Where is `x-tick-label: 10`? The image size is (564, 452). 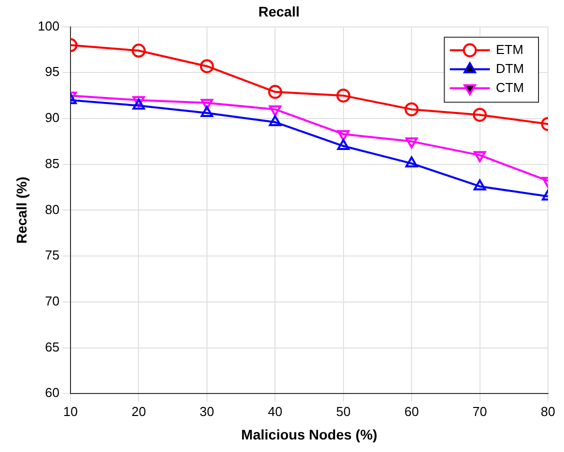 x-tick-label: 10 is located at coordinates (70, 411).